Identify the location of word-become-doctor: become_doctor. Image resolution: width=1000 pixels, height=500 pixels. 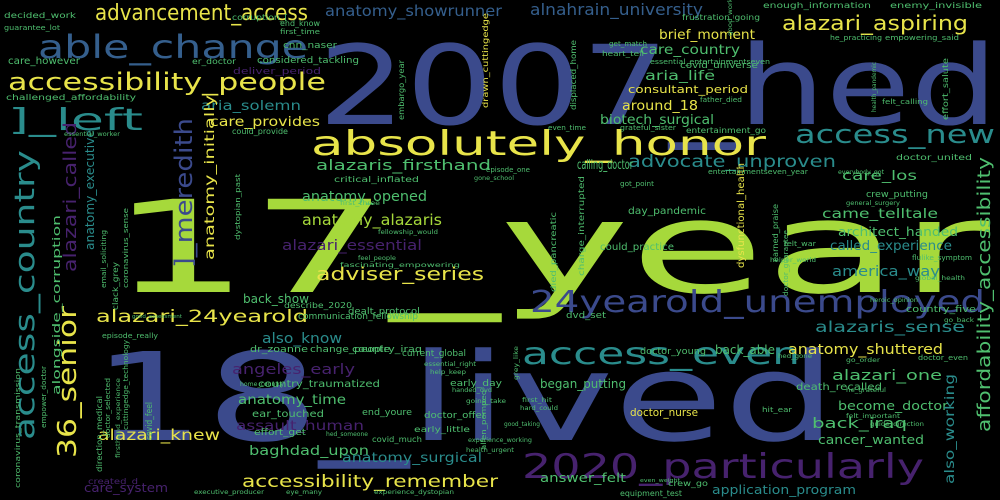
(893, 406).